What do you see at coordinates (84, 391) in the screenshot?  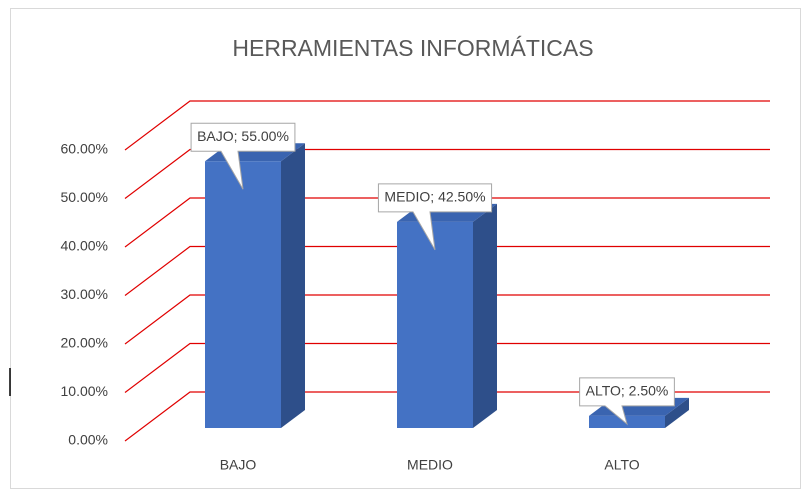 I see `y-tick-label: 10.00%` at bounding box center [84, 391].